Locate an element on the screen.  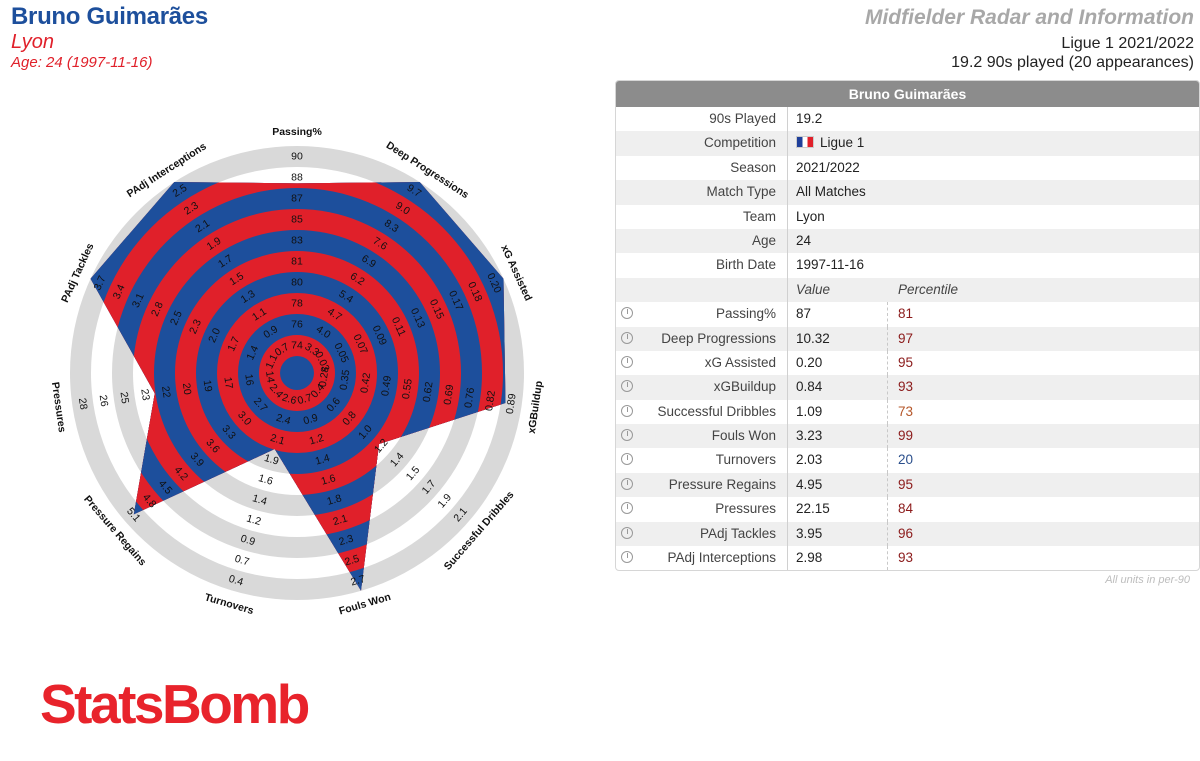
metric-row: Passing% 87 81 is located at coordinates (907, 314).